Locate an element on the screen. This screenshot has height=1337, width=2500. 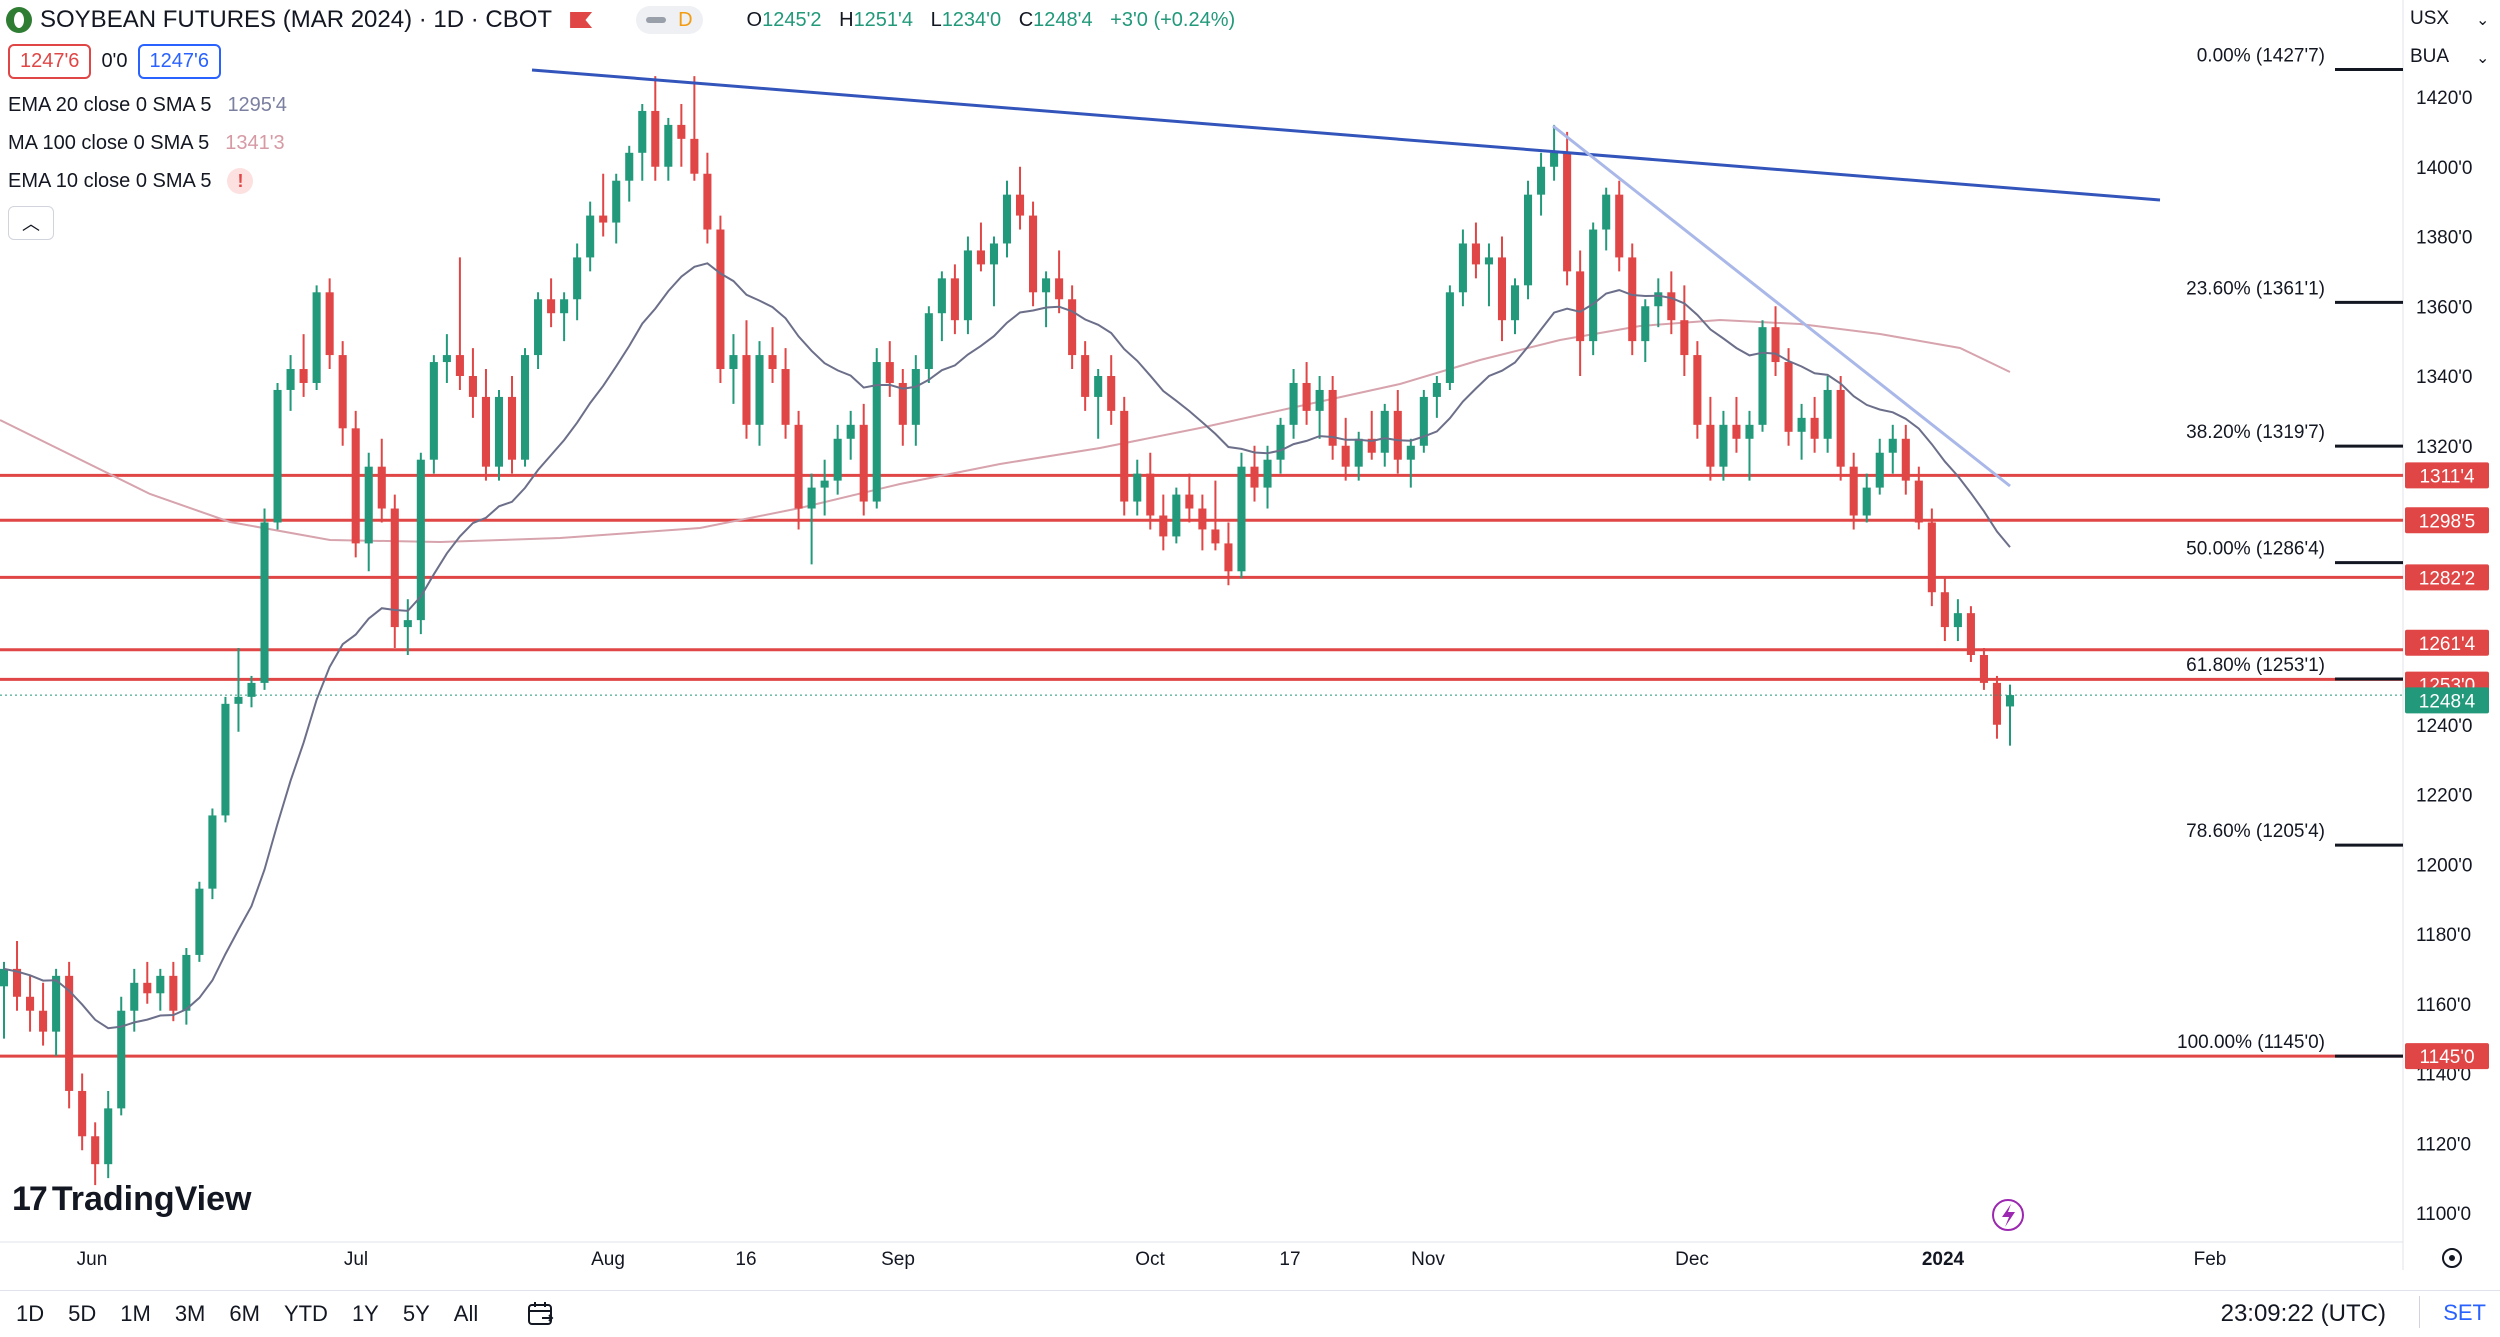
collapse-legend-button: ︿ is located at coordinates (31, 223).